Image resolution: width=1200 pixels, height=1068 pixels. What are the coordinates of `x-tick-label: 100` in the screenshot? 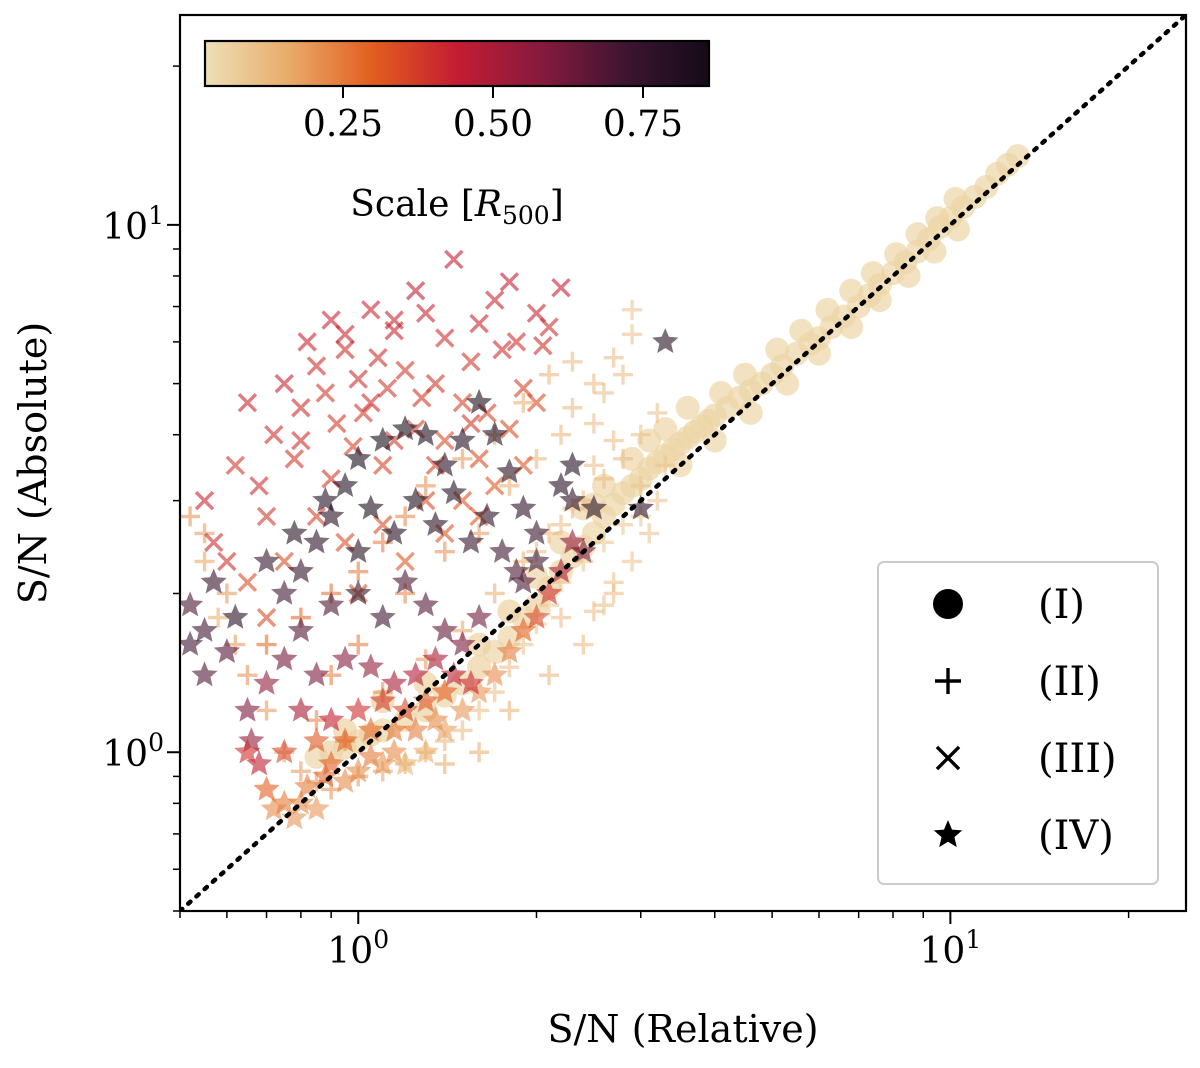 It's located at (358, 948).